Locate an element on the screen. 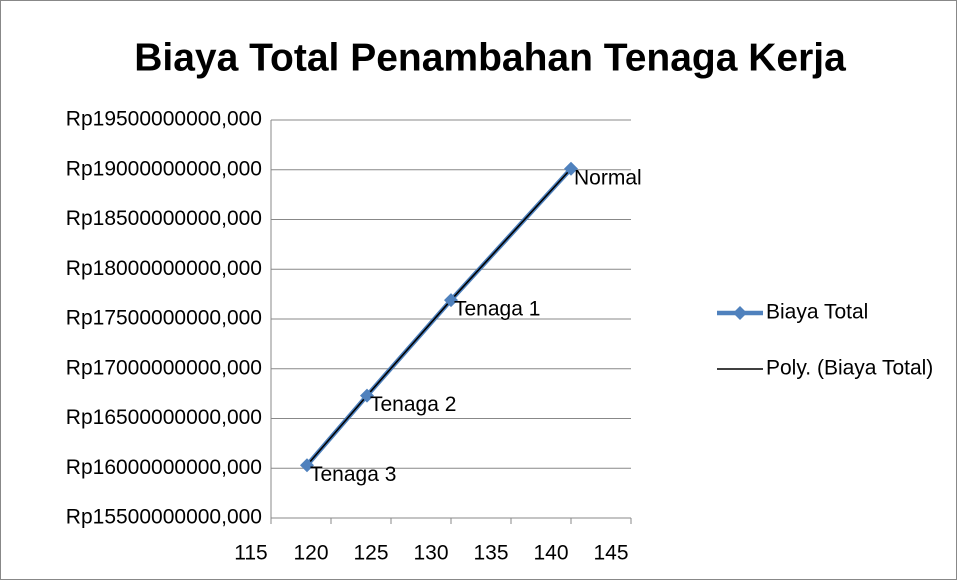 The width and height of the screenshot is (957, 580). y-tick-label: Rp16000000000,000 is located at coordinates (164, 467).